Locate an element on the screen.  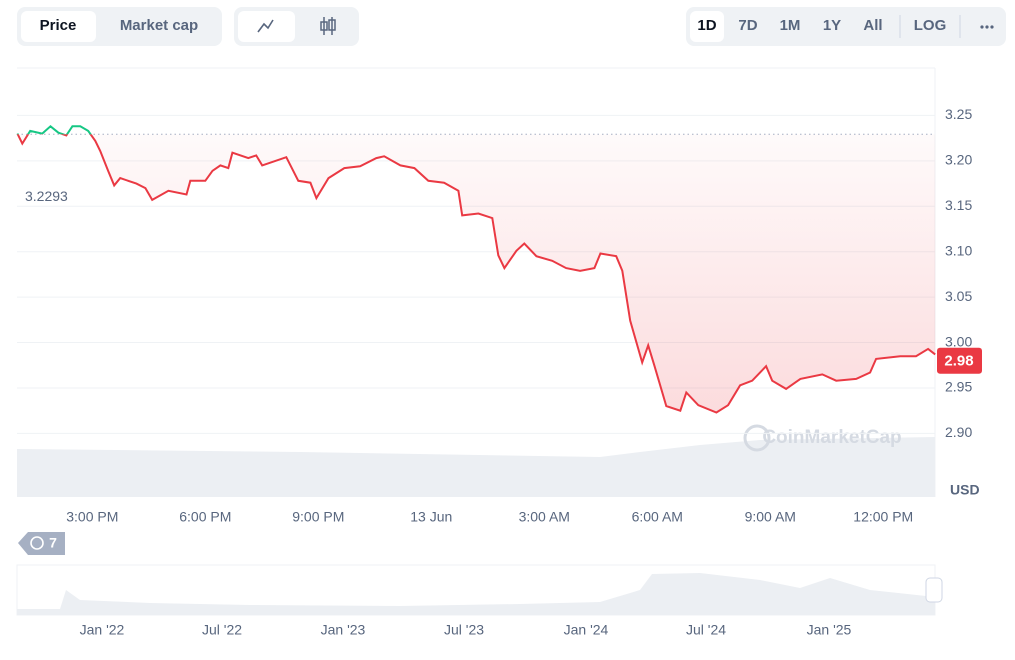
x-tick-label: 12:00 PM is located at coordinates (883, 517).